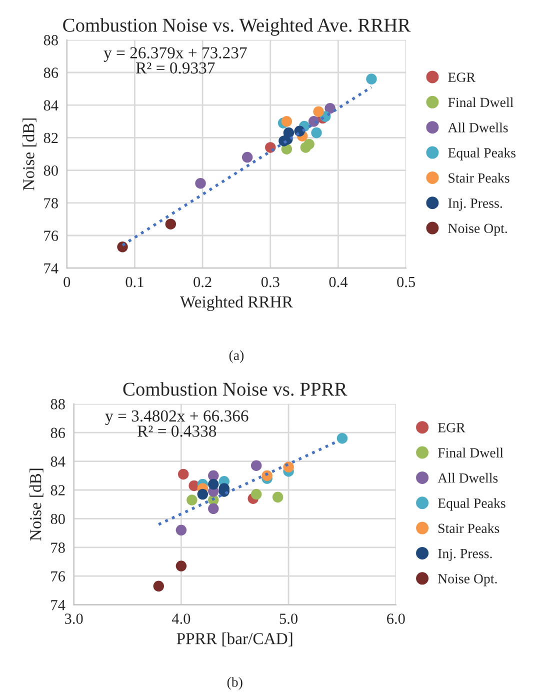 This screenshot has width=535, height=700. I want to click on x-tick-label: 6.0, so click(396, 619).